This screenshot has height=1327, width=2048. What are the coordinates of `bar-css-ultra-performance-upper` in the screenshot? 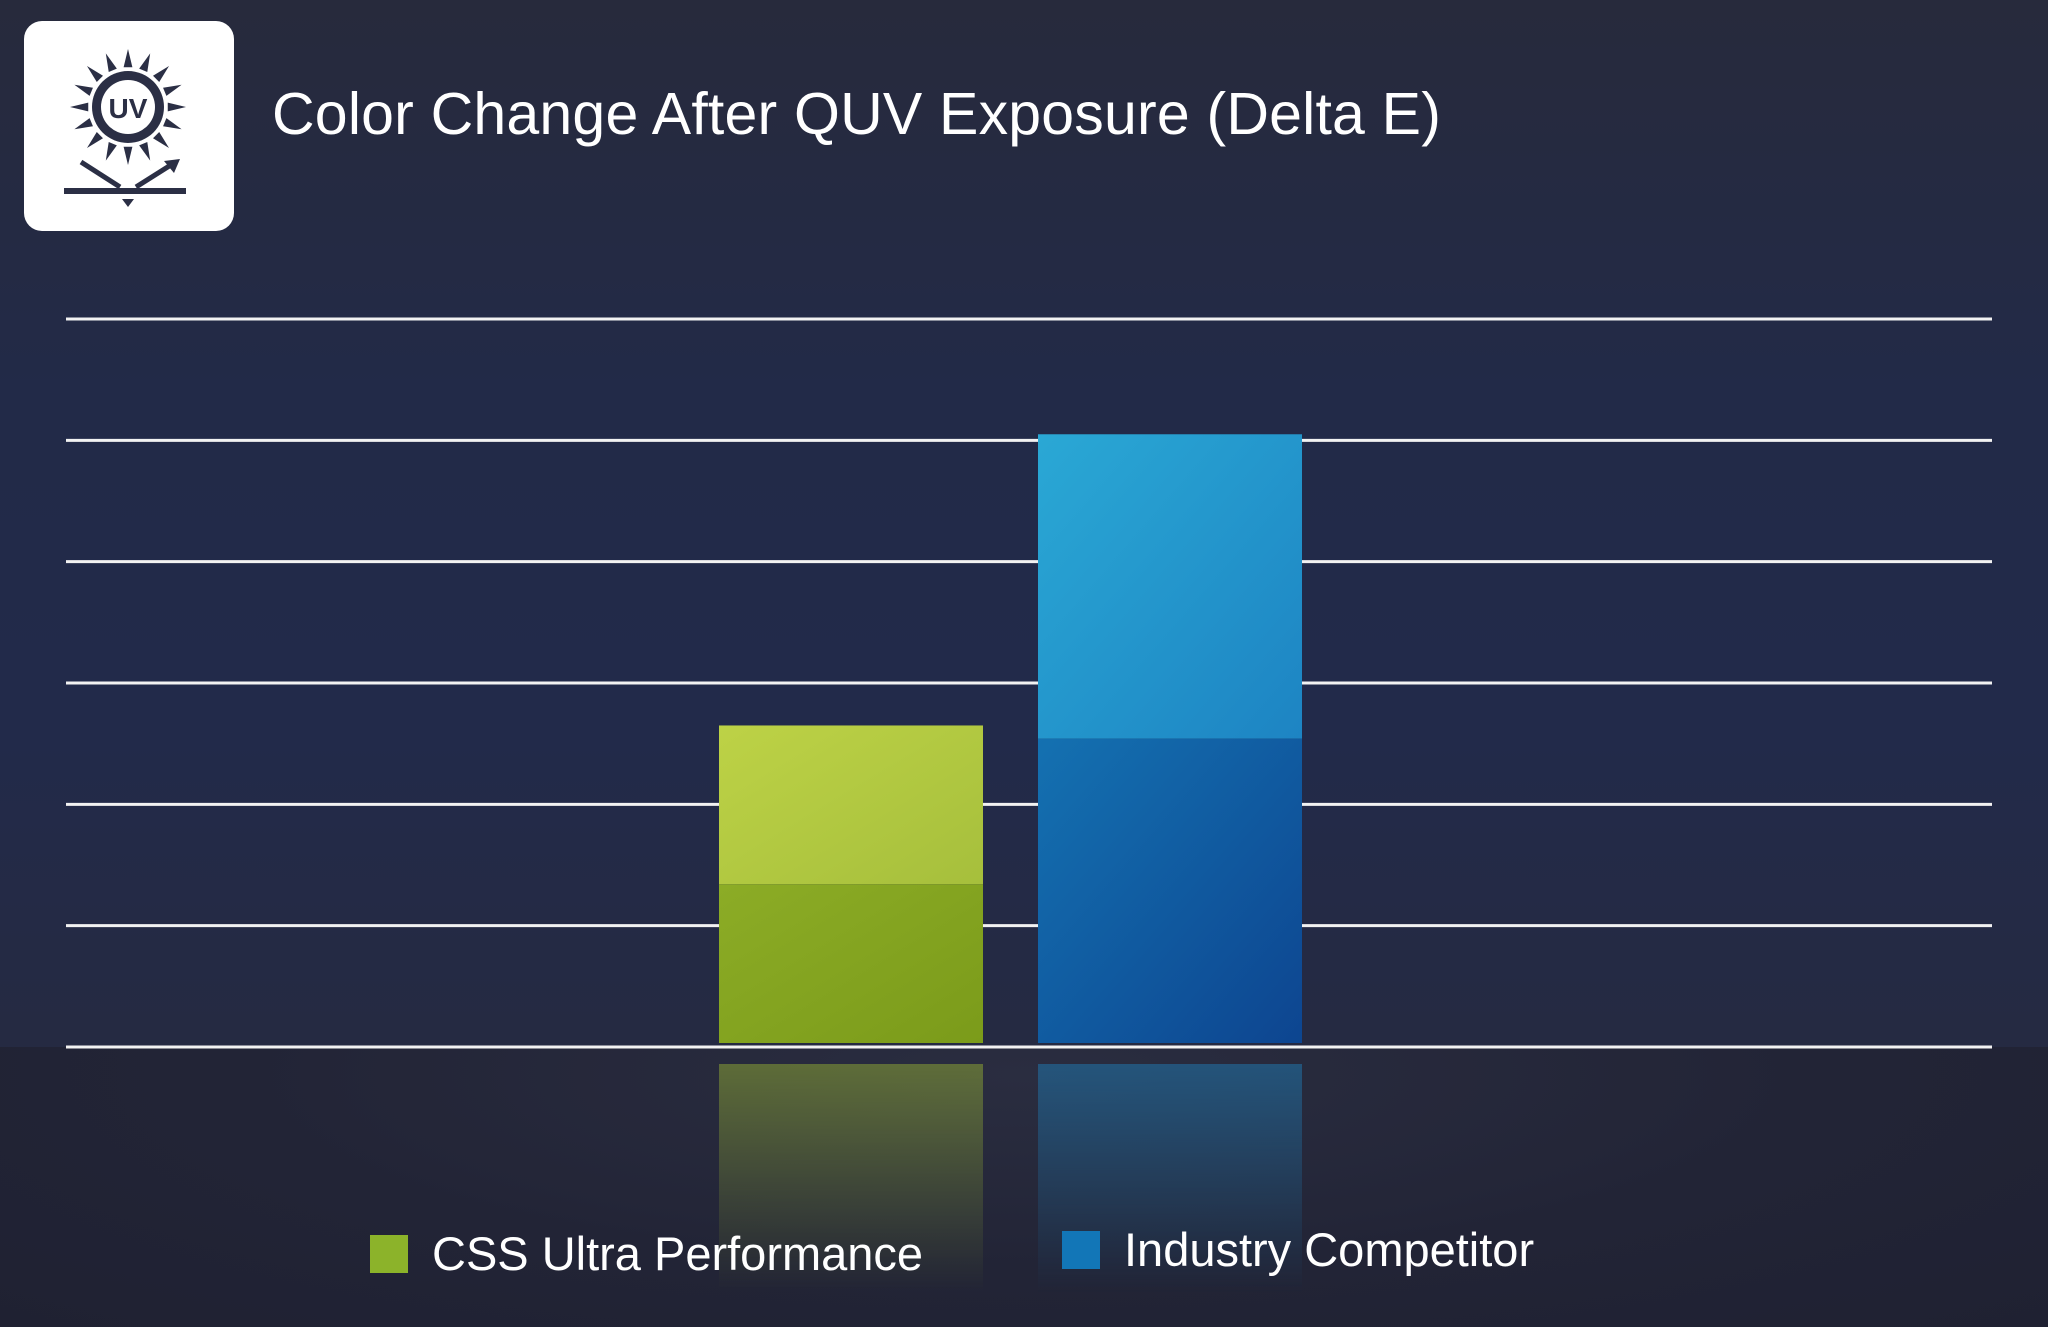 It's located at (851, 805).